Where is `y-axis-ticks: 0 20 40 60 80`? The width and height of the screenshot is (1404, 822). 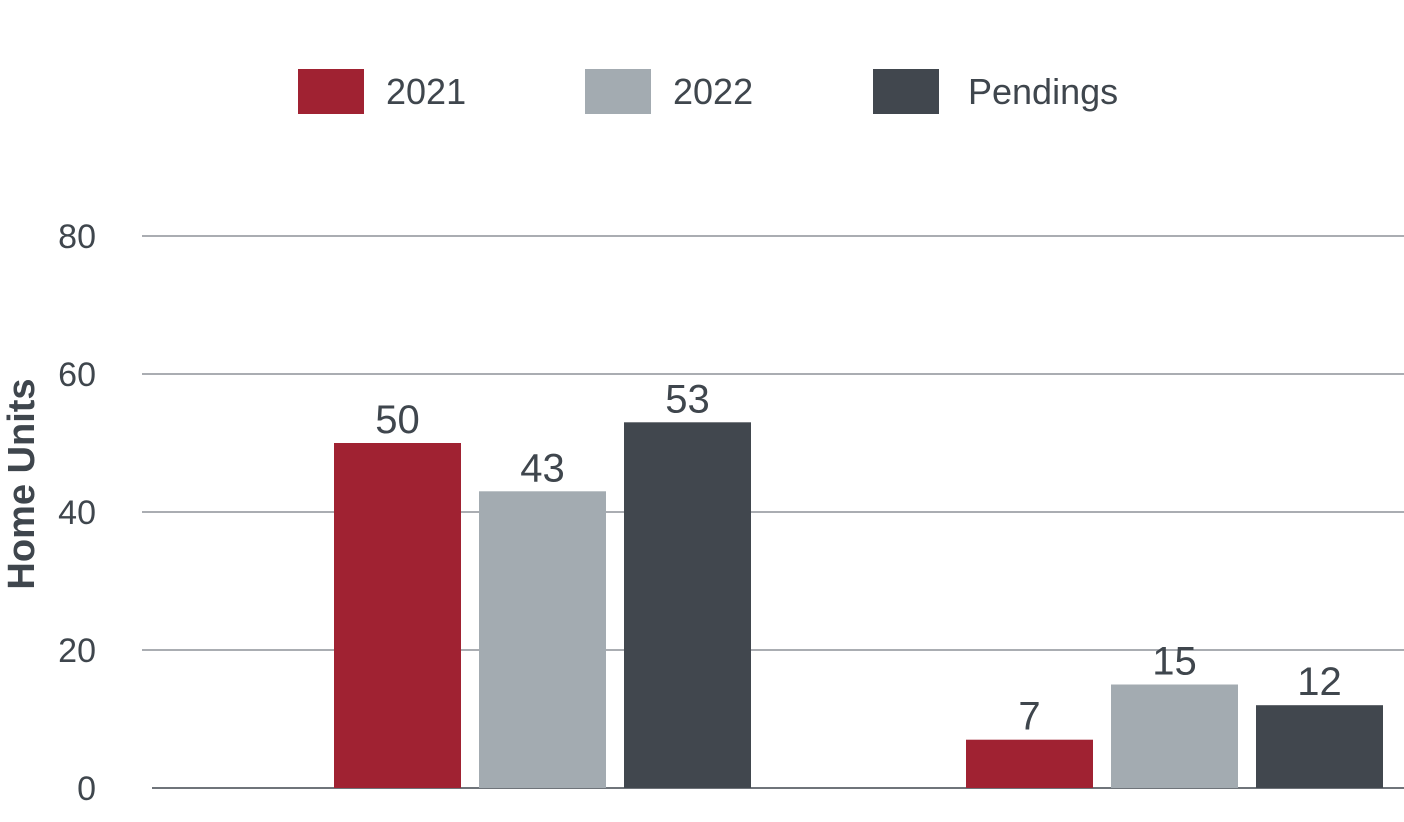 y-axis-ticks: 0 20 40 60 80 is located at coordinates (77, 513).